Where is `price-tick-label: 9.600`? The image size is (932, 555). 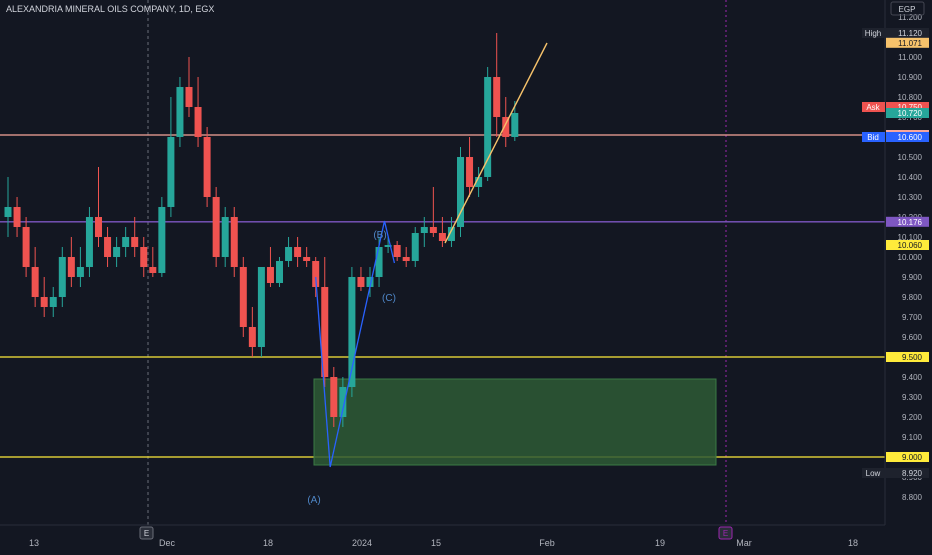
price-tick-label: 9.600 is located at coordinates (912, 337).